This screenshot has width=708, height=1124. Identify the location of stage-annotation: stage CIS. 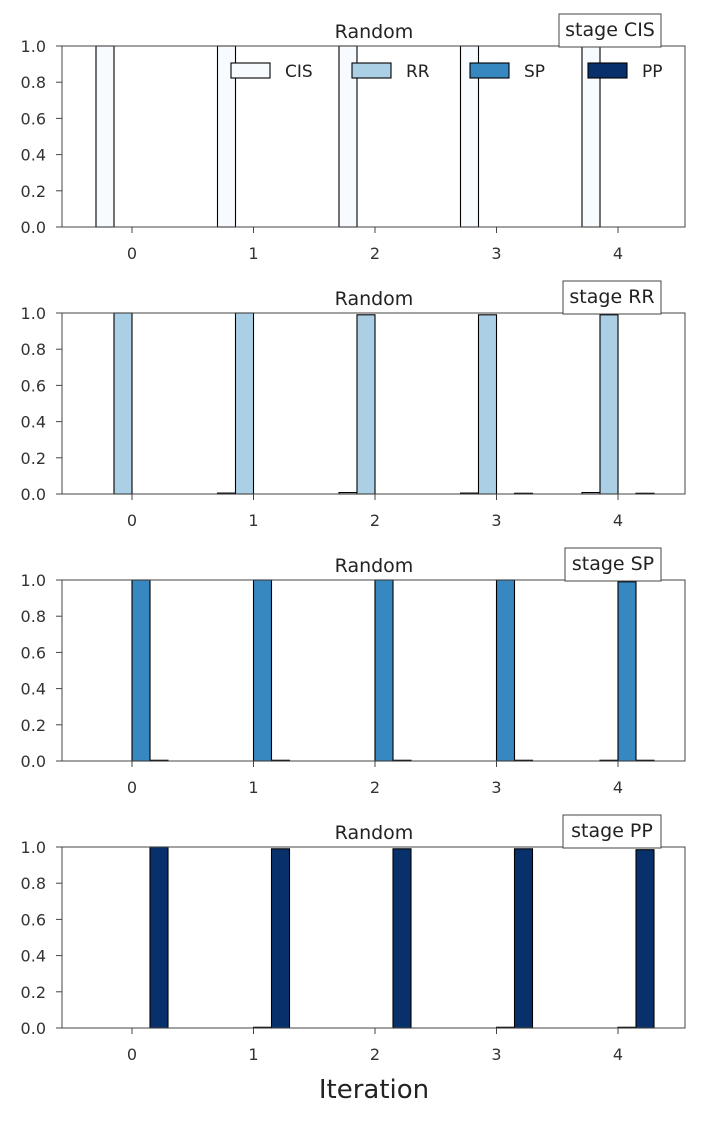
(610, 30).